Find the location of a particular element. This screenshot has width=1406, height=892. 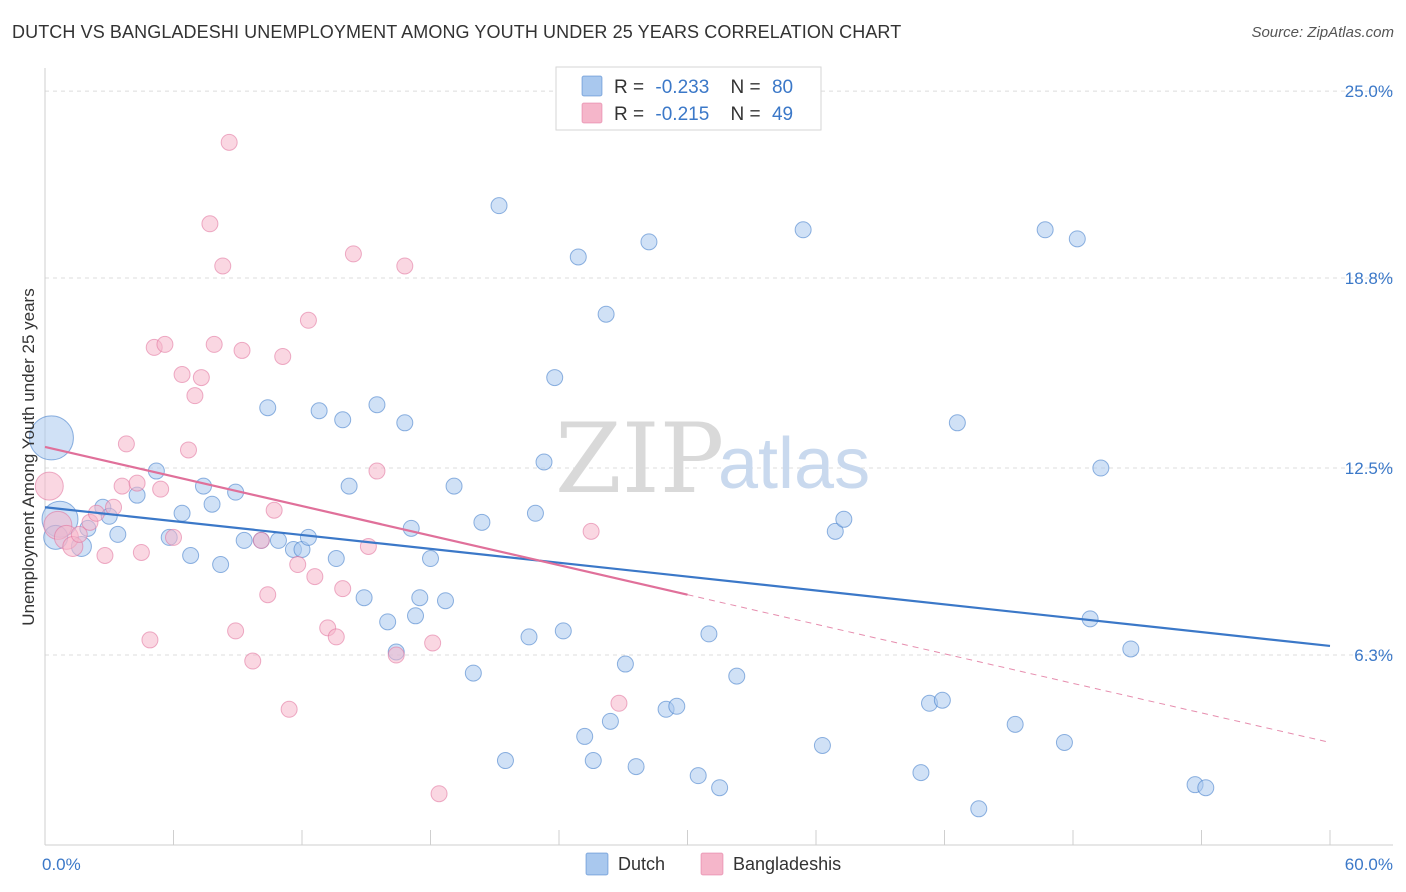

dutch-trendline is located at coordinates (687, 577).